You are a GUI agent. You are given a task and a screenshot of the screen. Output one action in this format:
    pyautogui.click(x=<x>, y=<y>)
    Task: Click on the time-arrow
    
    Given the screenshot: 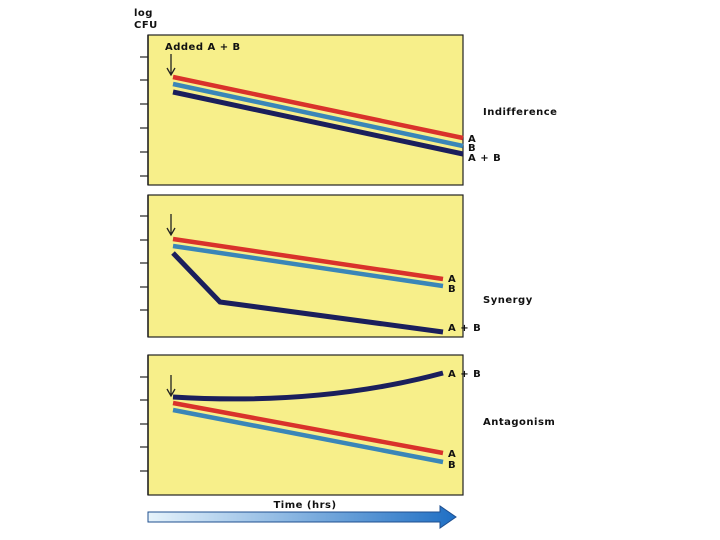 What is the action you would take?
    pyautogui.click(x=302, y=517)
    